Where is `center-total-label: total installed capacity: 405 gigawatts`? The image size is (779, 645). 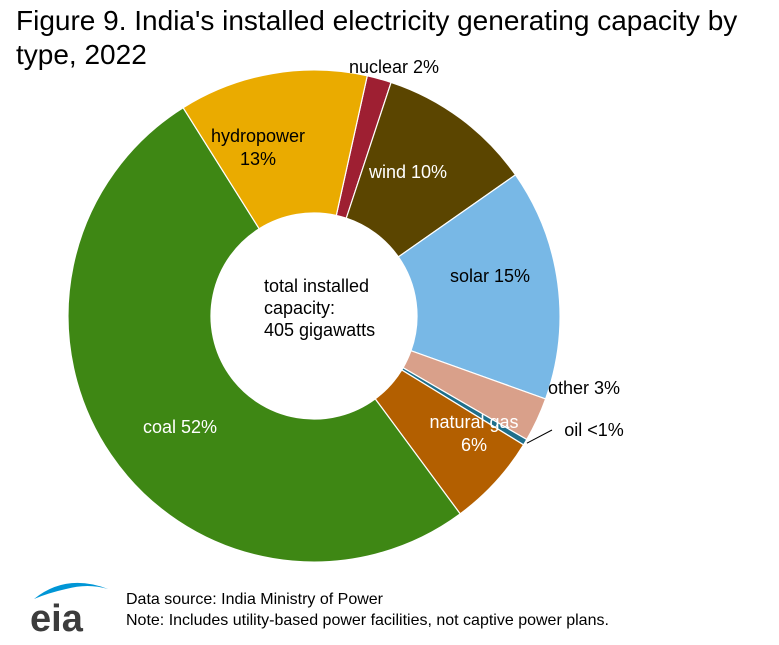
center-total-label: total installed capacity: 405 gigawatts is located at coordinates (319, 308).